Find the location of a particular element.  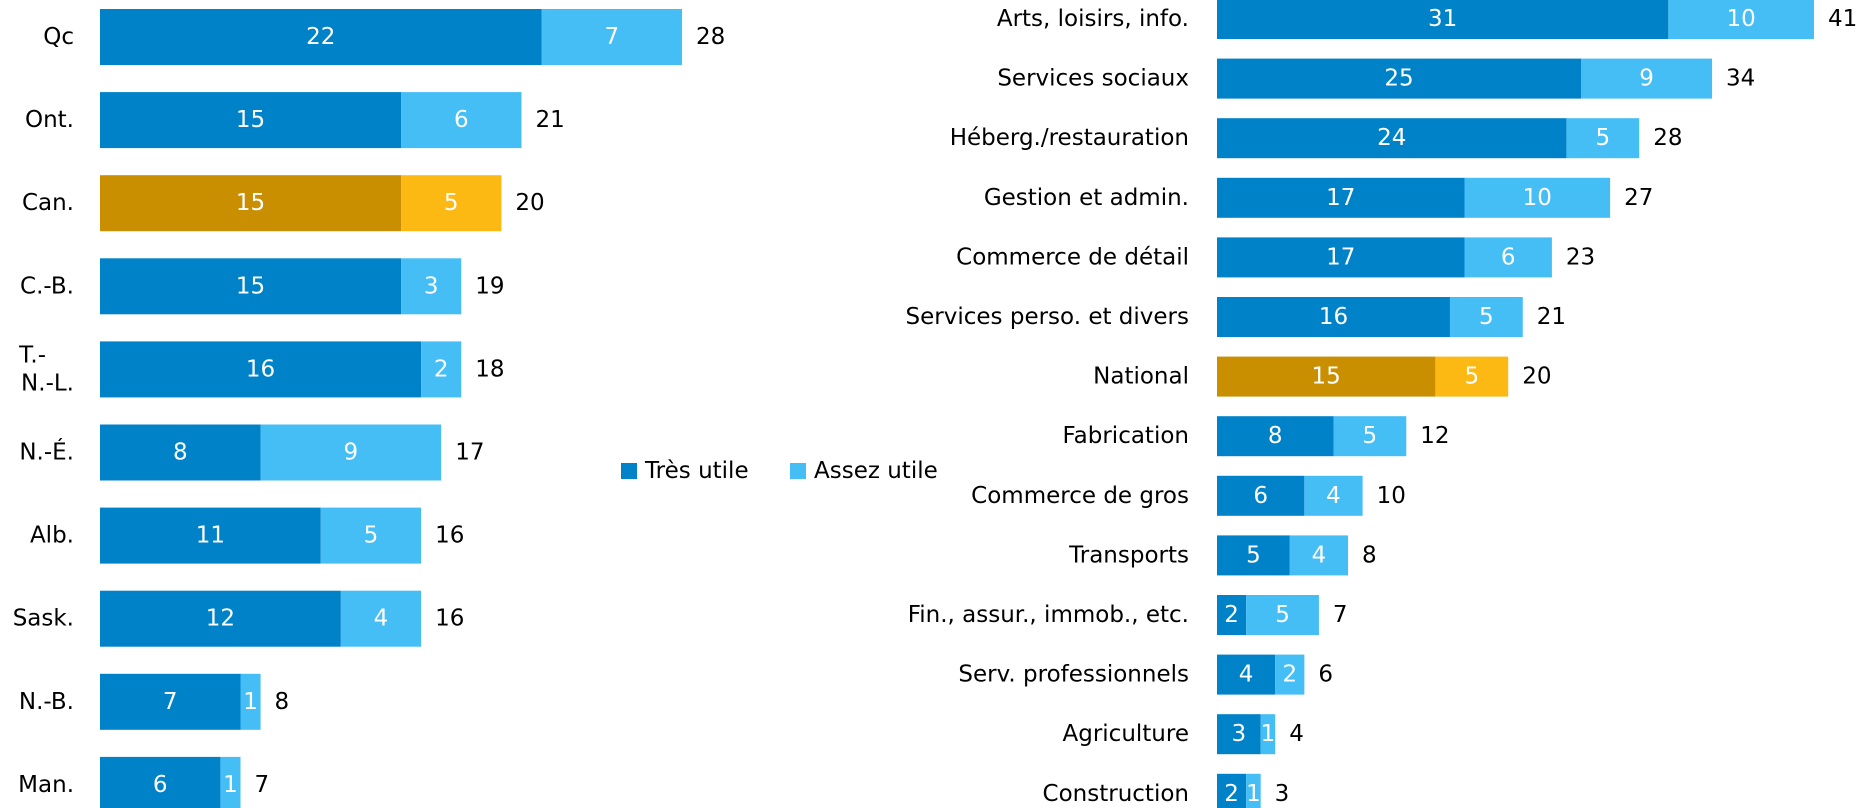

total-label: 27 is located at coordinates (1638, 198).